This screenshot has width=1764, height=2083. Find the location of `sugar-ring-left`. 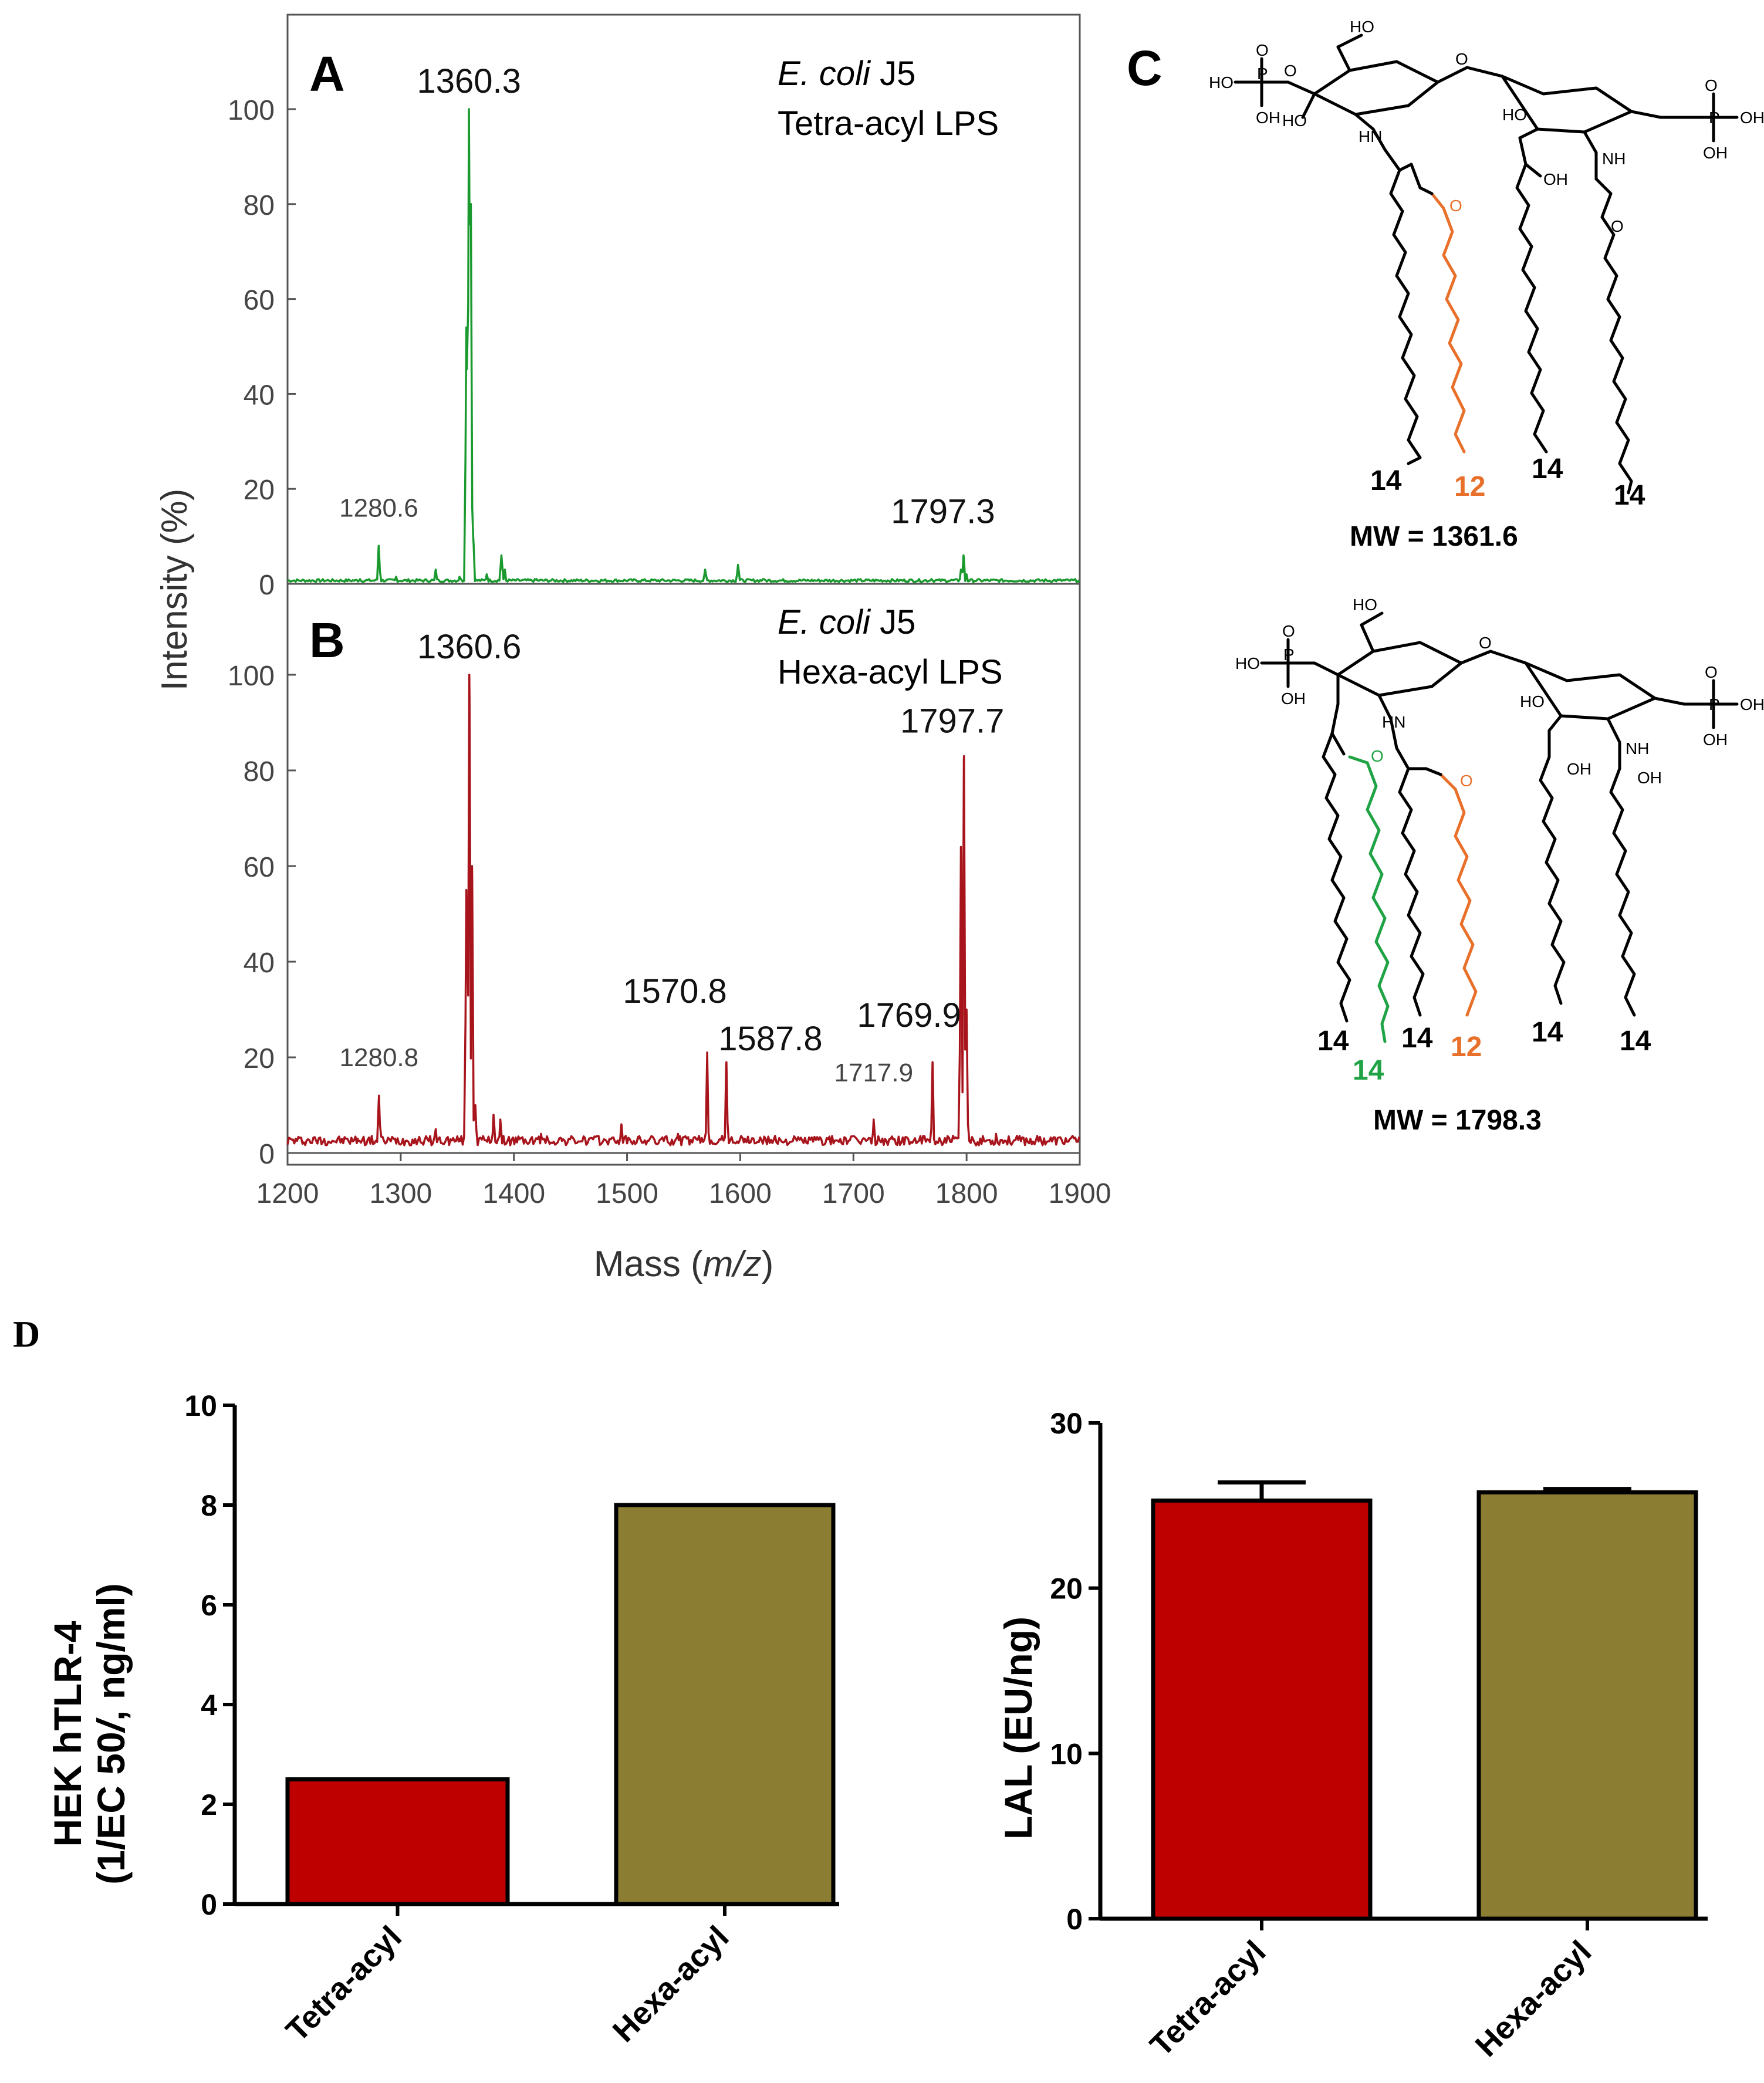

sugar-ring-left is located at coordinates (1376, 88).